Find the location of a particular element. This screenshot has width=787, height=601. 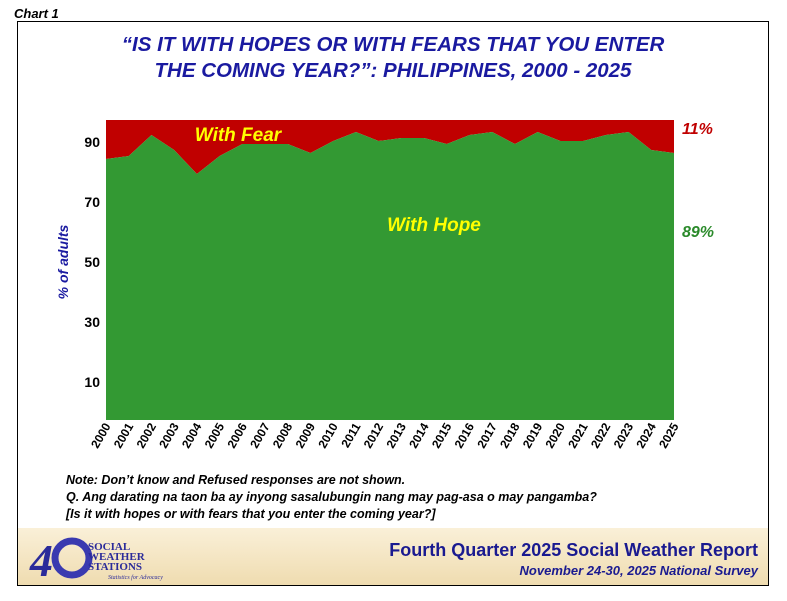

x-tick-label: 2023 is located at coordinates (624, 435).